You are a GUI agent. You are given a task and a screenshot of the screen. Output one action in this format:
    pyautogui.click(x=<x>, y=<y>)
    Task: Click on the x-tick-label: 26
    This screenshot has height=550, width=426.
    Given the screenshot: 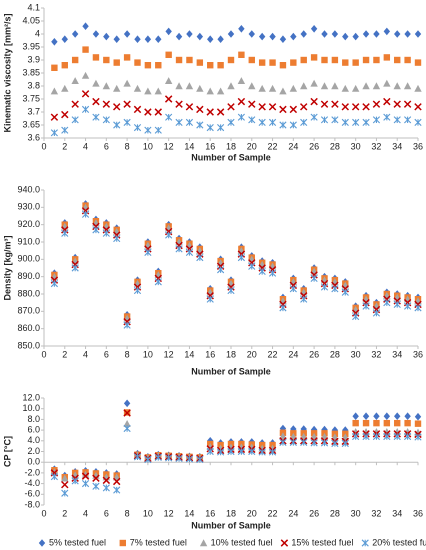 What is the action you would take?
    pyautogui.click(x=314, y=146)
    